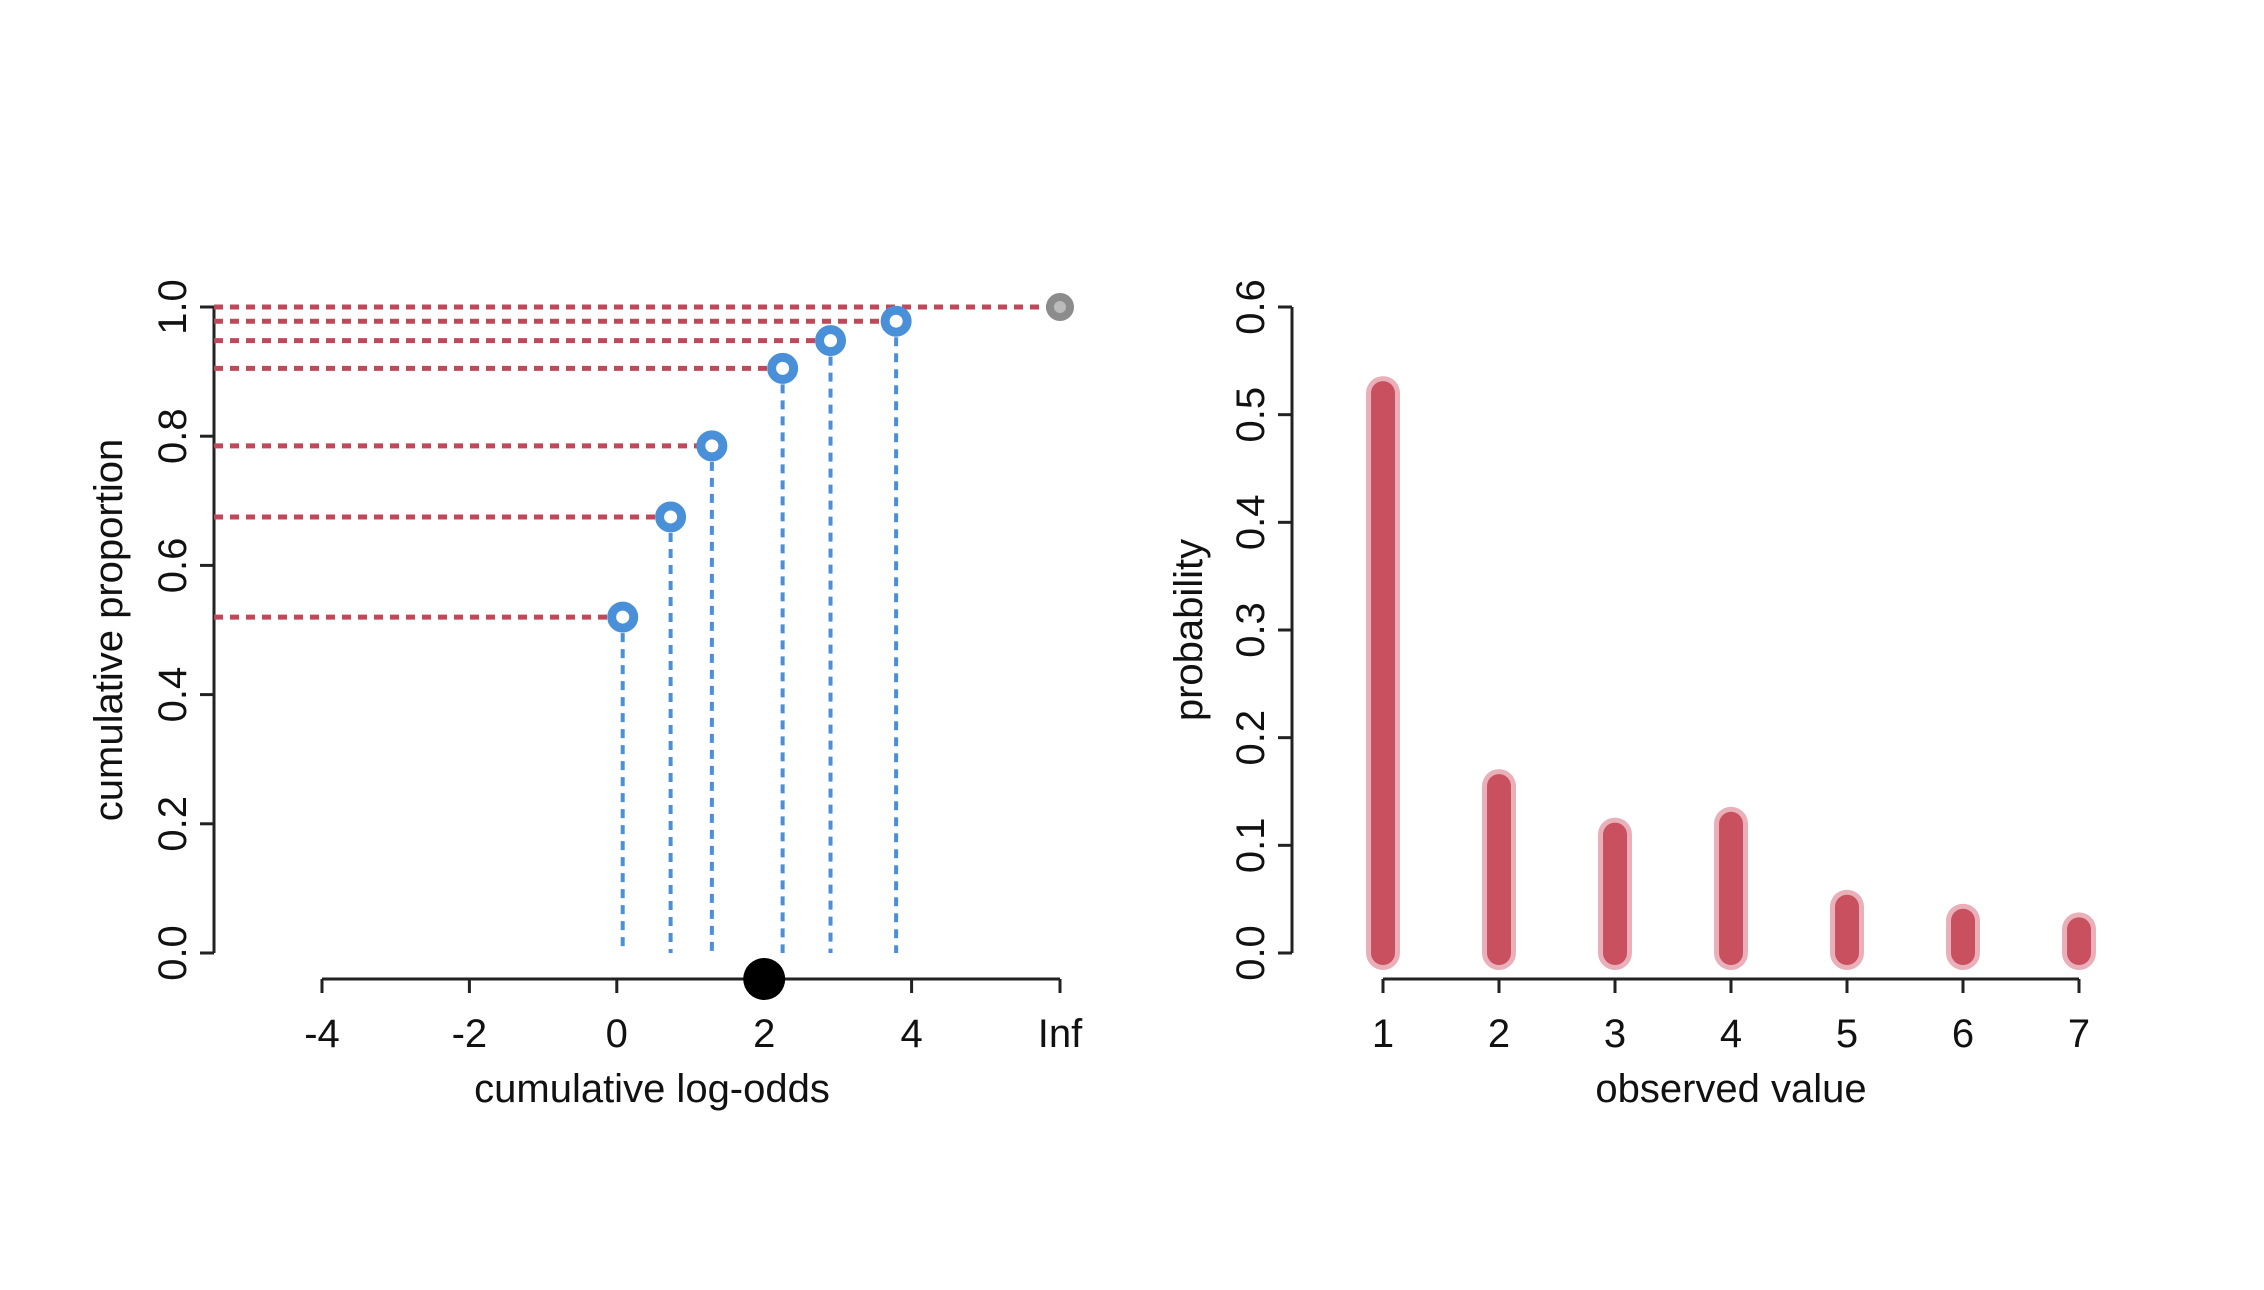 This screenshot has height=1290, width=2264. Describe the element at coordinates (1615, 1034) in the screenshot. I see `right-x-tick-label: 3` at that location.